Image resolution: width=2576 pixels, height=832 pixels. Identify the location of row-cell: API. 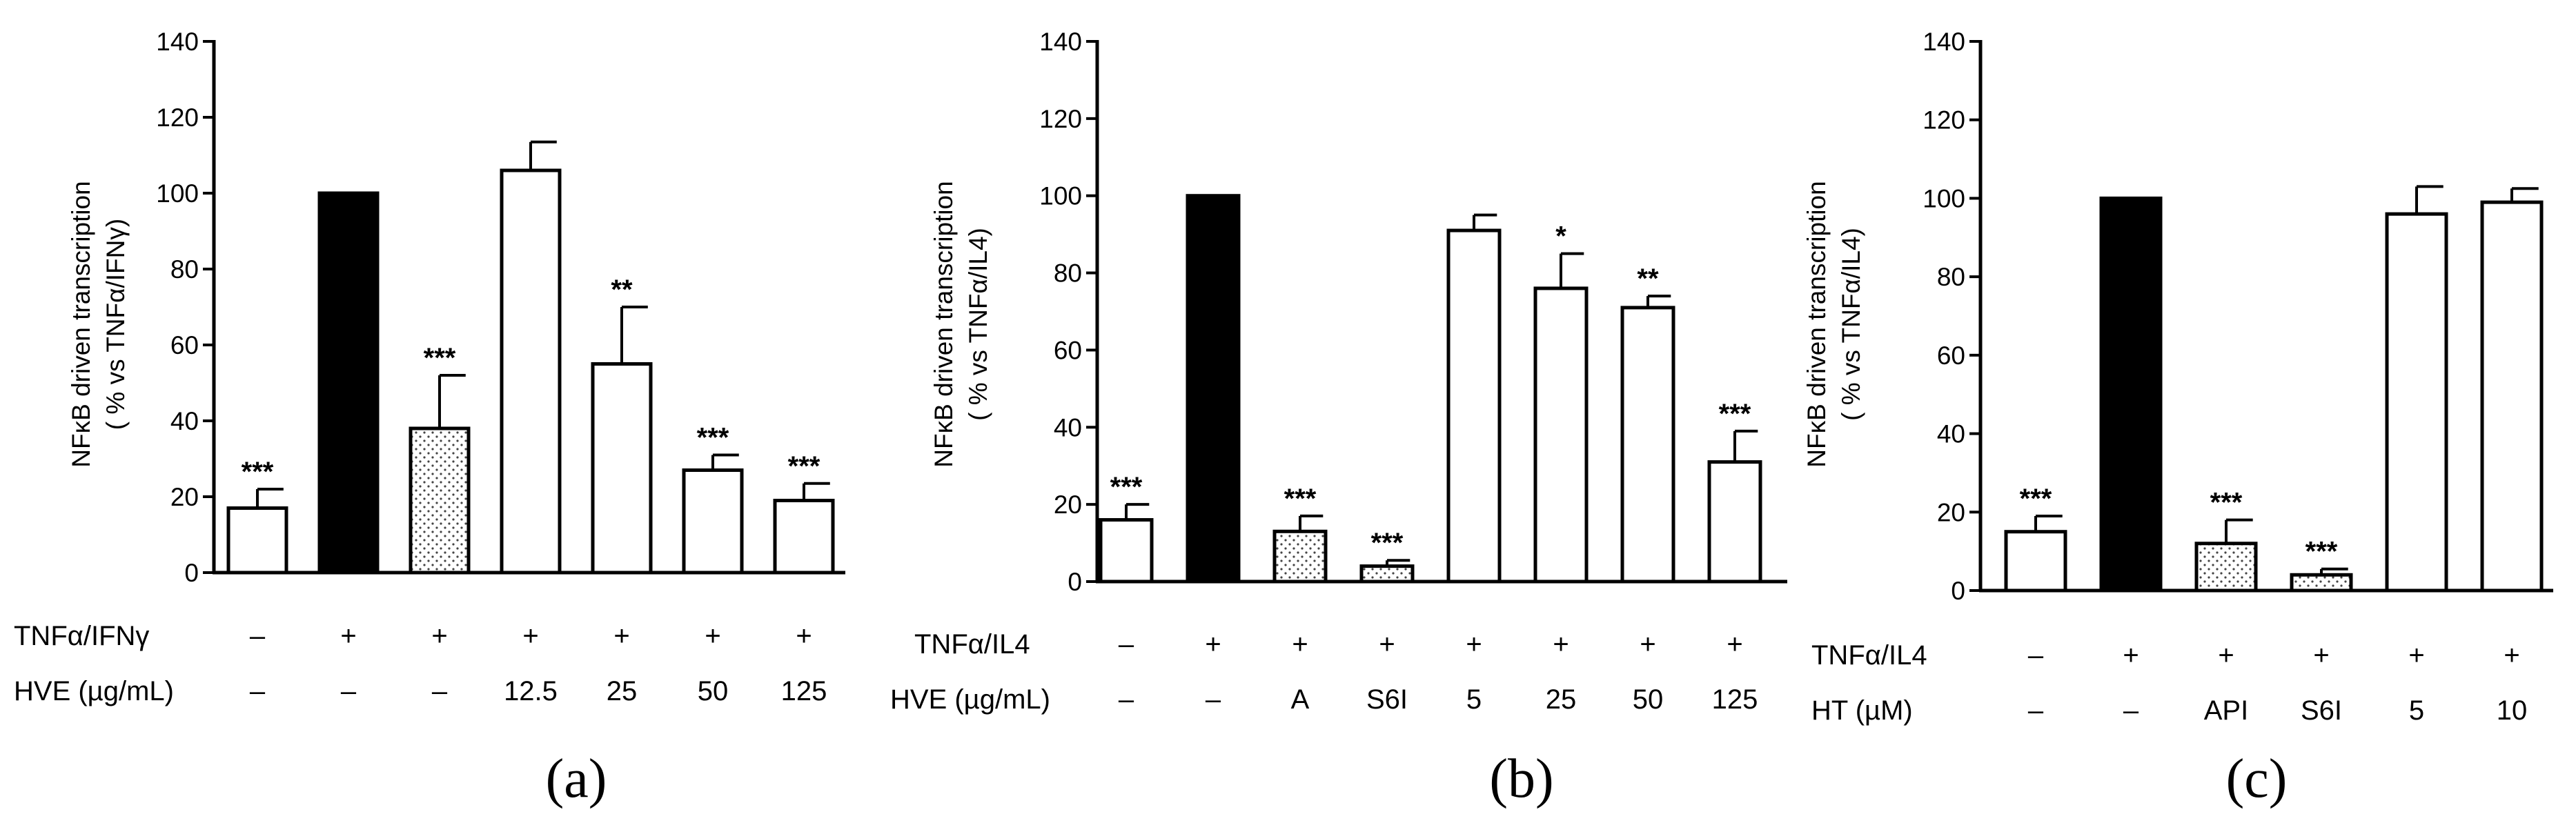
(2226, 710).